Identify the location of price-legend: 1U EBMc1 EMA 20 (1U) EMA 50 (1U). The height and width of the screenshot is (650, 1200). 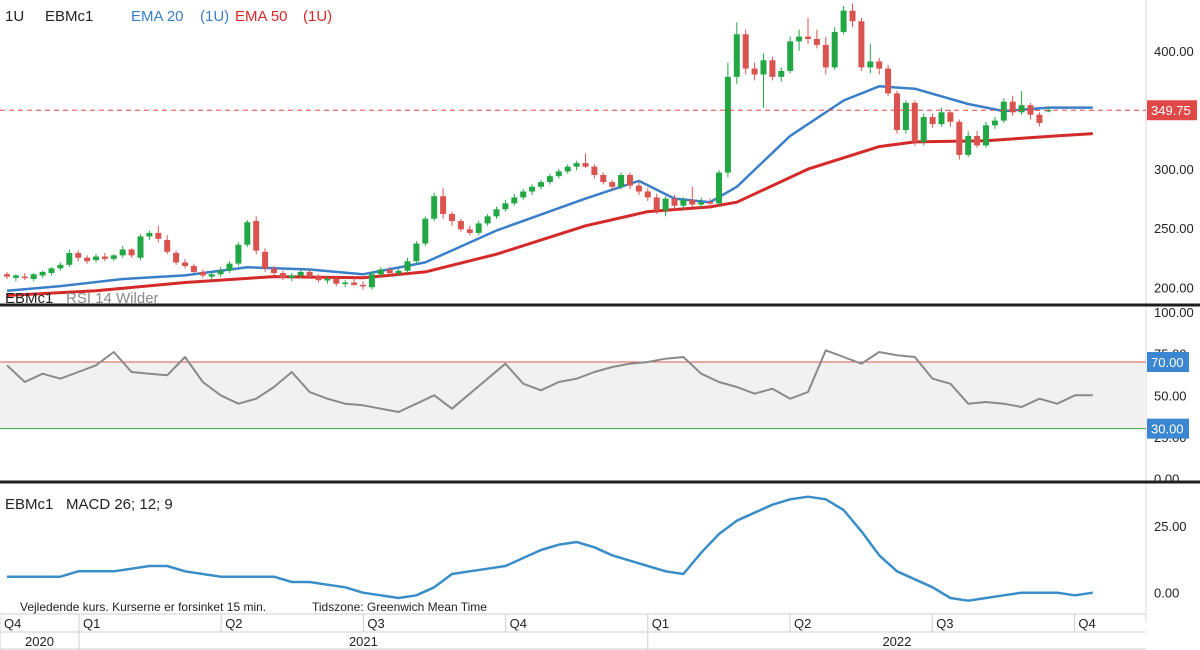
(168, 16).